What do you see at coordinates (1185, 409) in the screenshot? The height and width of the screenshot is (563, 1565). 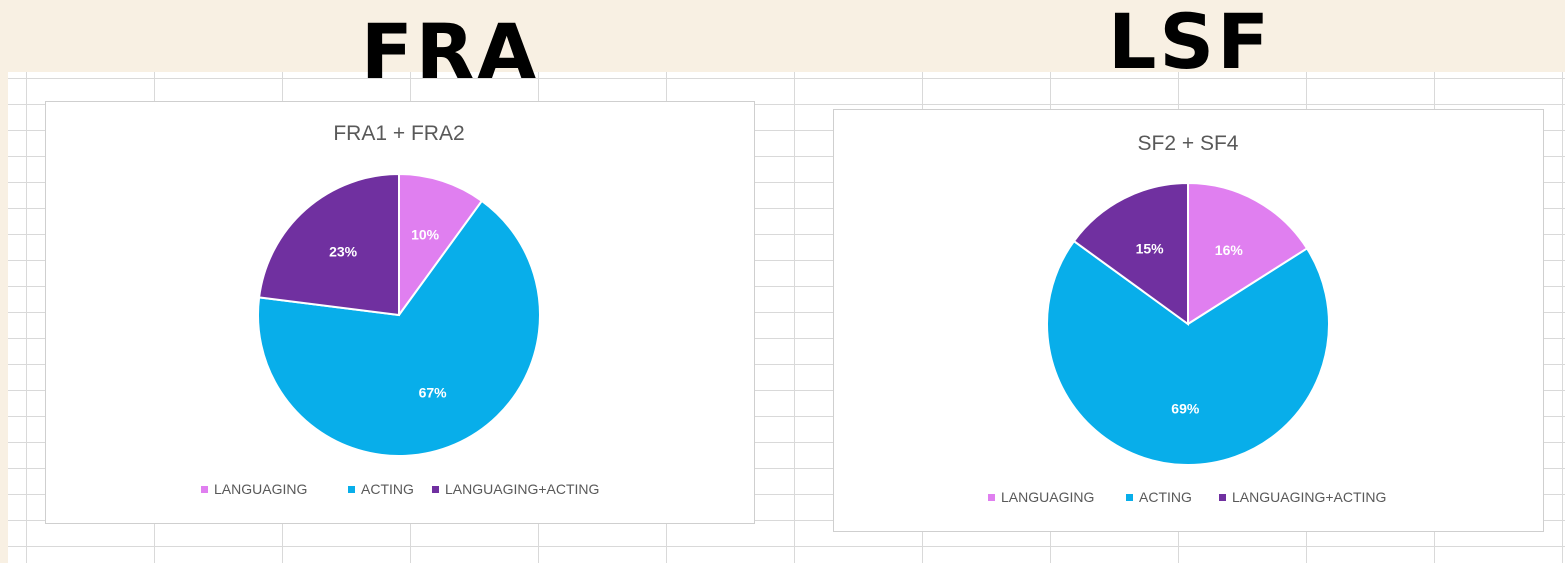 I see `slice-label-acting: 69%` at bounding box center [1185, 409].